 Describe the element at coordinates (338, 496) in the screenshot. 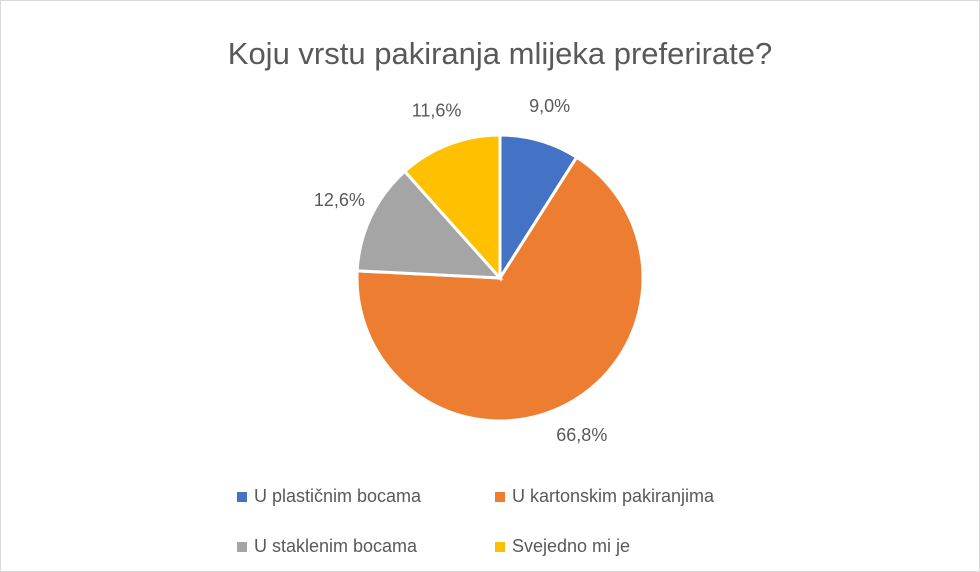

I see `legend-label: U plastičnim bocama` at that location.